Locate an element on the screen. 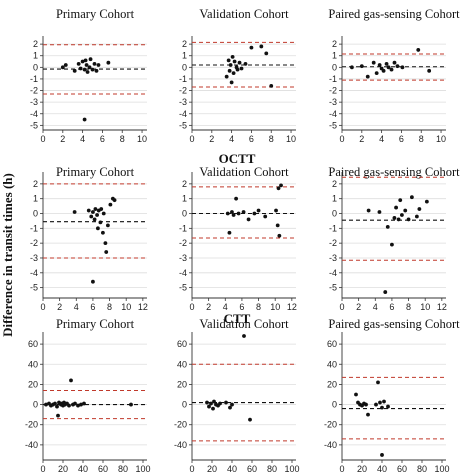  y-tick-label: -20 is located at coordinates (31, 425).